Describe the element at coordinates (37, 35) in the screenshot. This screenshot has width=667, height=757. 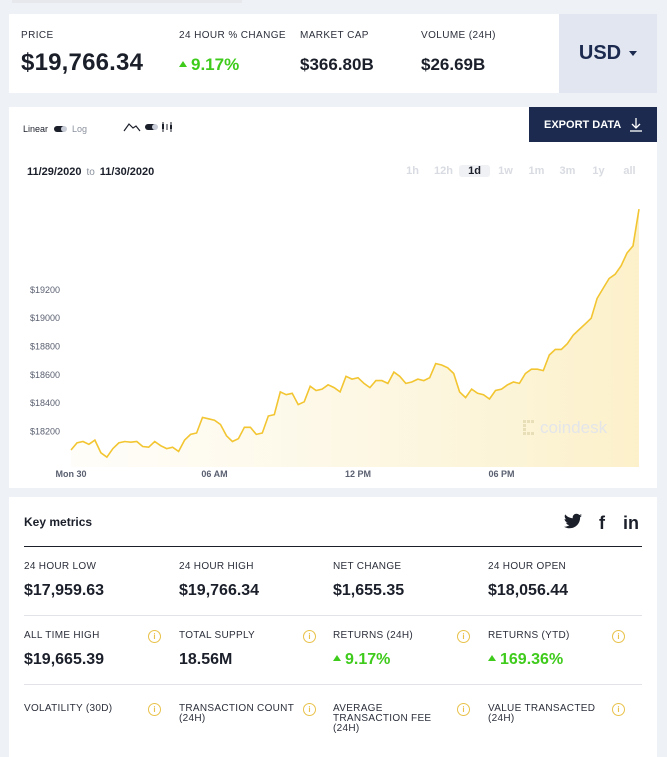
I see `price-label: PRICE` at that location.